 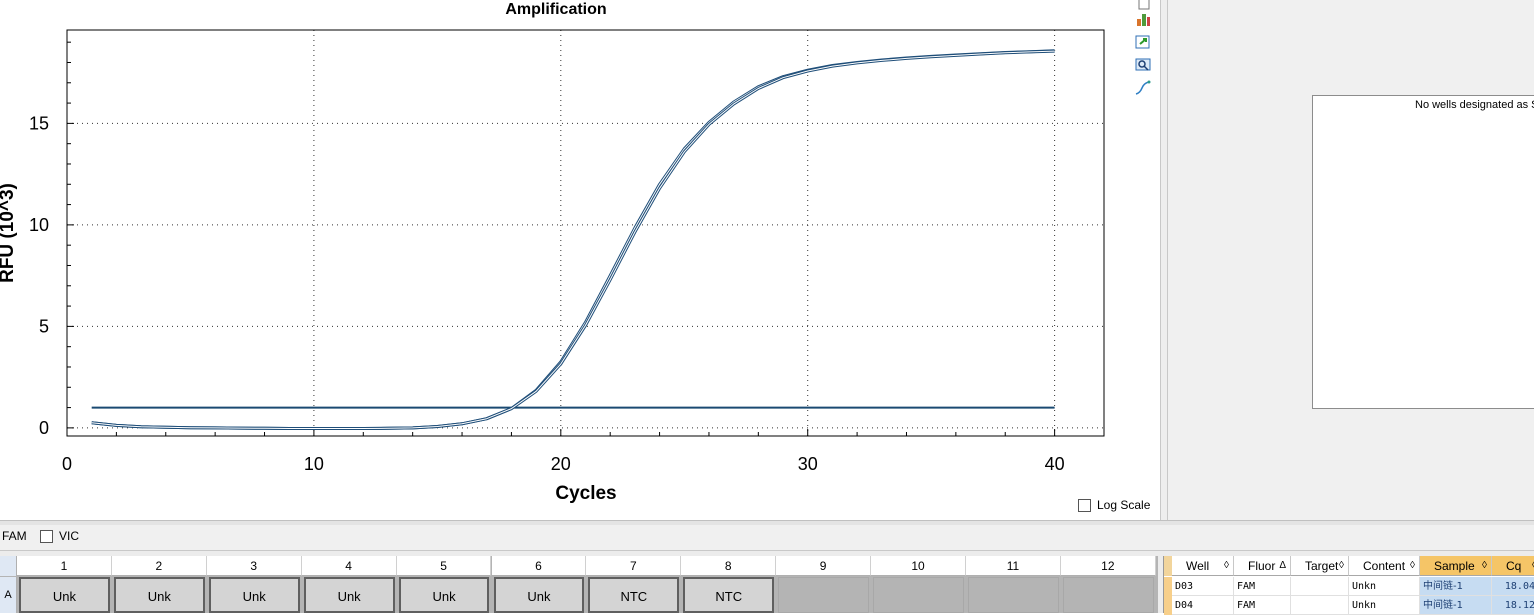 I want to click on table-header-sample: Sample ◊, so click(x=1456, y=566).